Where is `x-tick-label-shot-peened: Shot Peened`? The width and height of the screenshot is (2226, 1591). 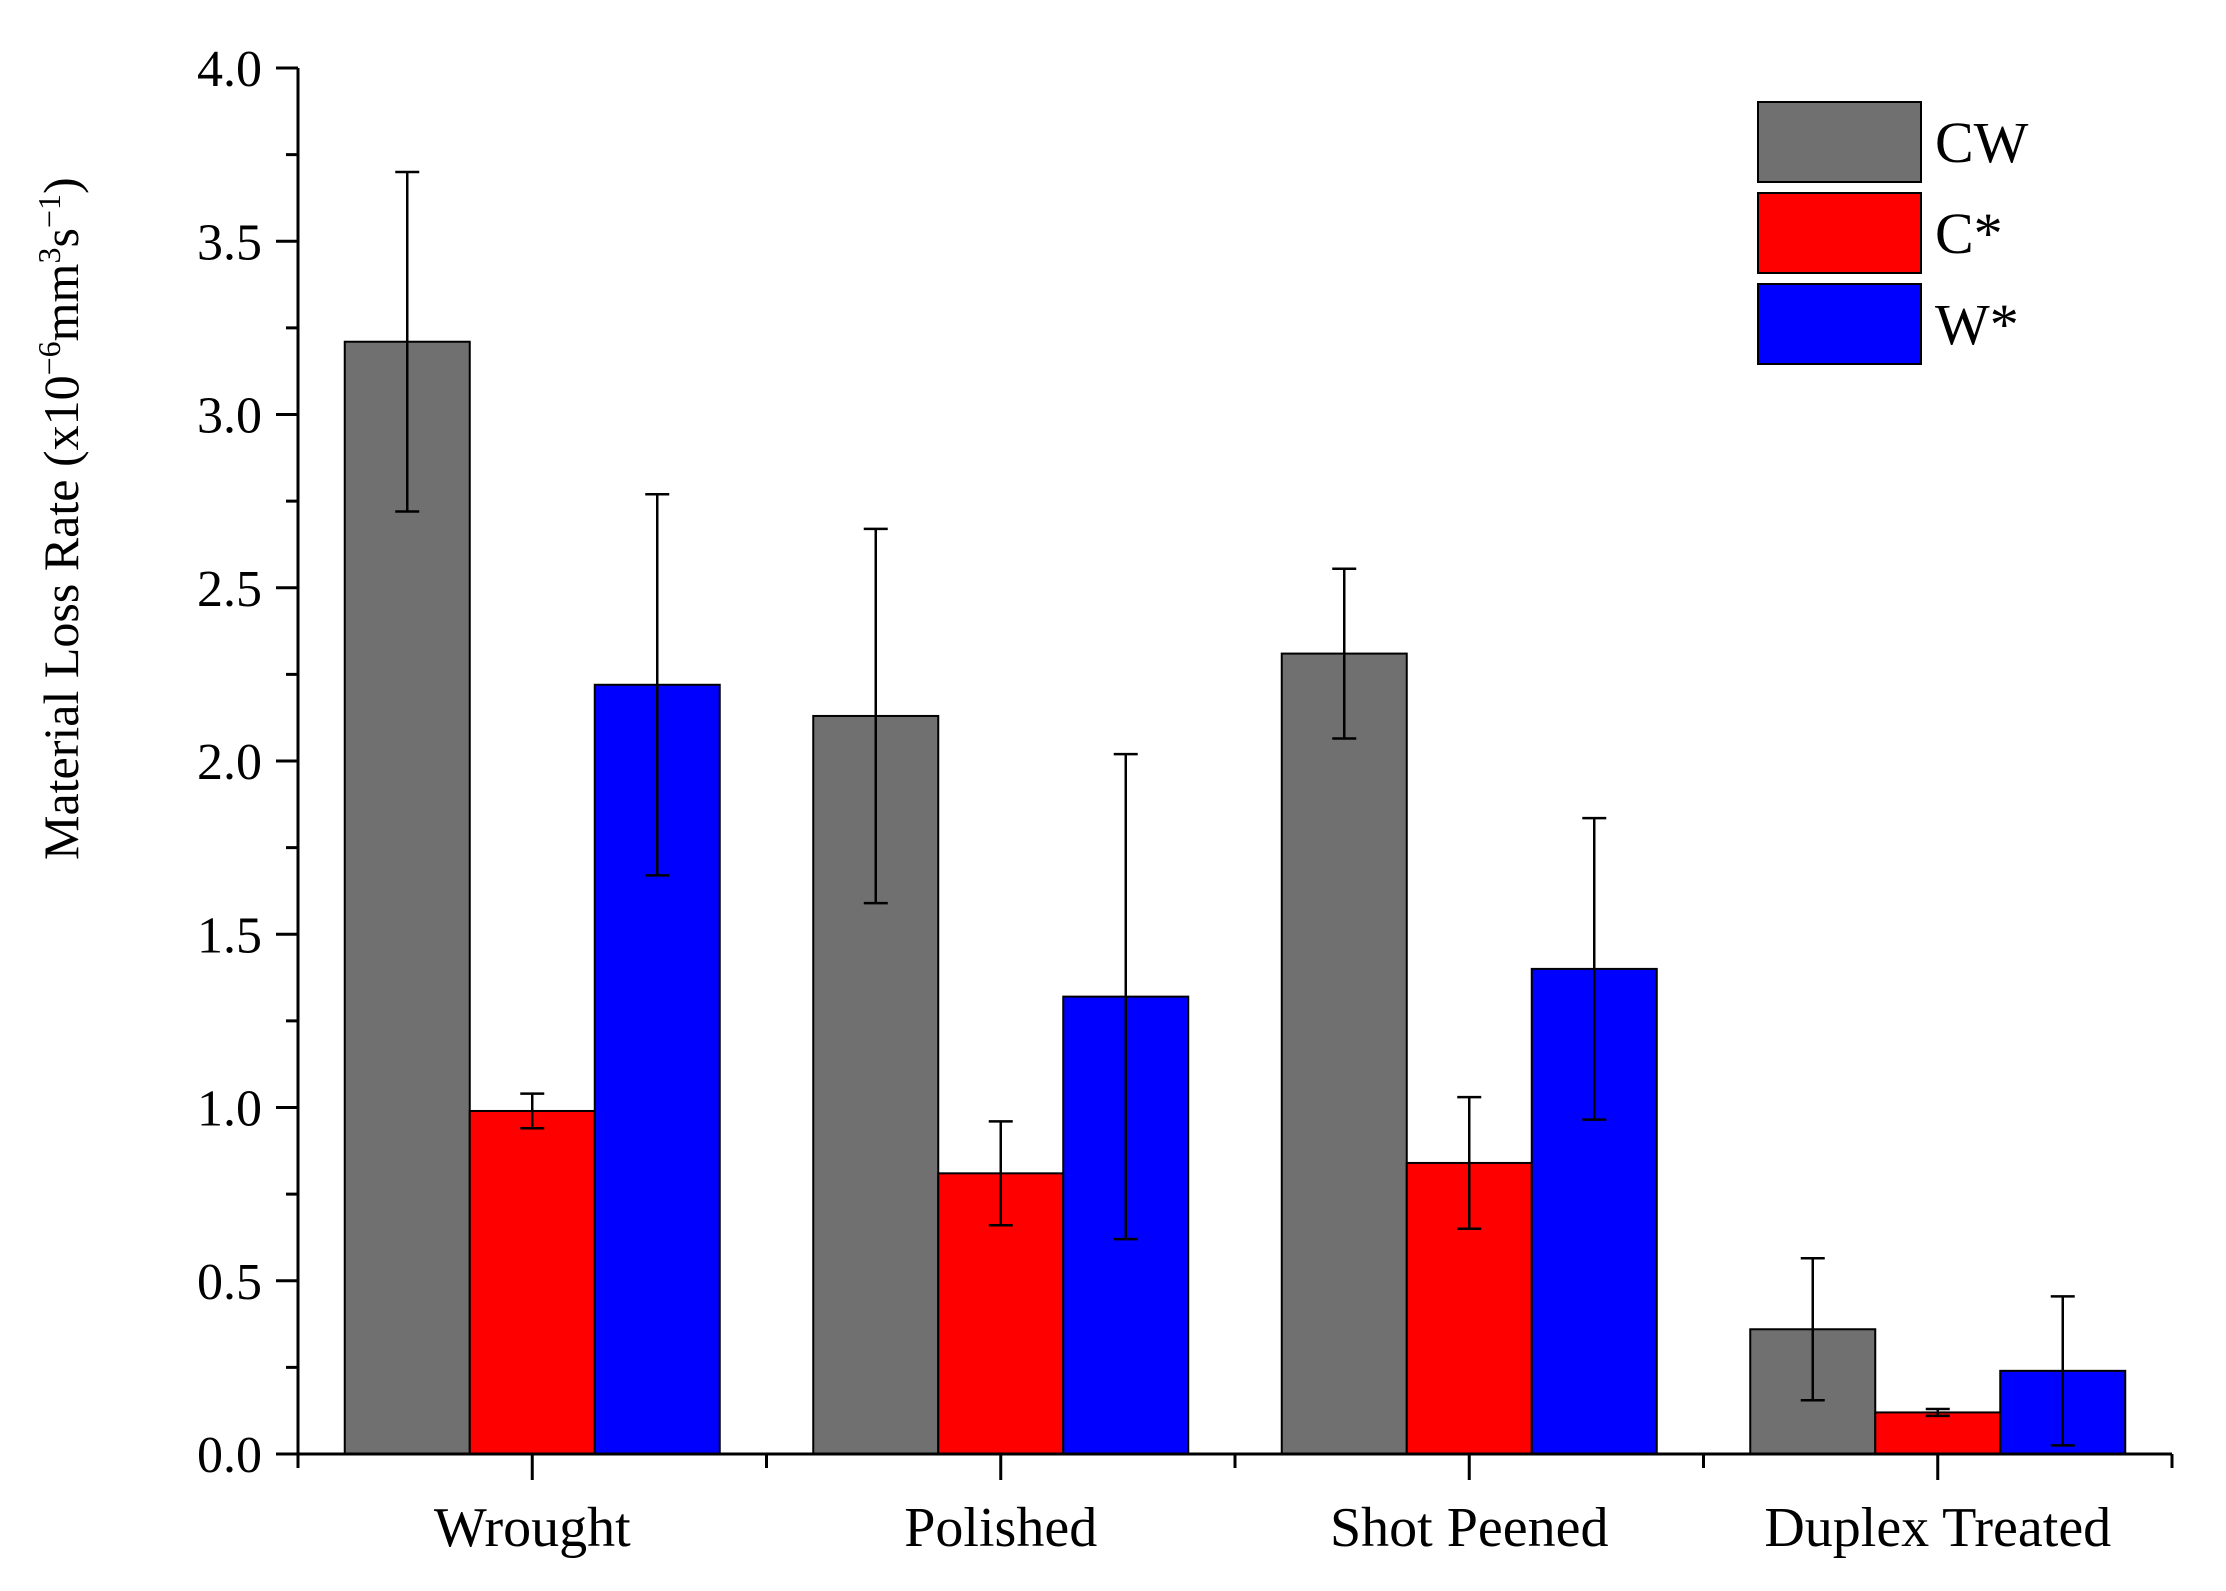 x-tick-label-shot-peened: Shot Peened is located at coordinates (1469, 1528).